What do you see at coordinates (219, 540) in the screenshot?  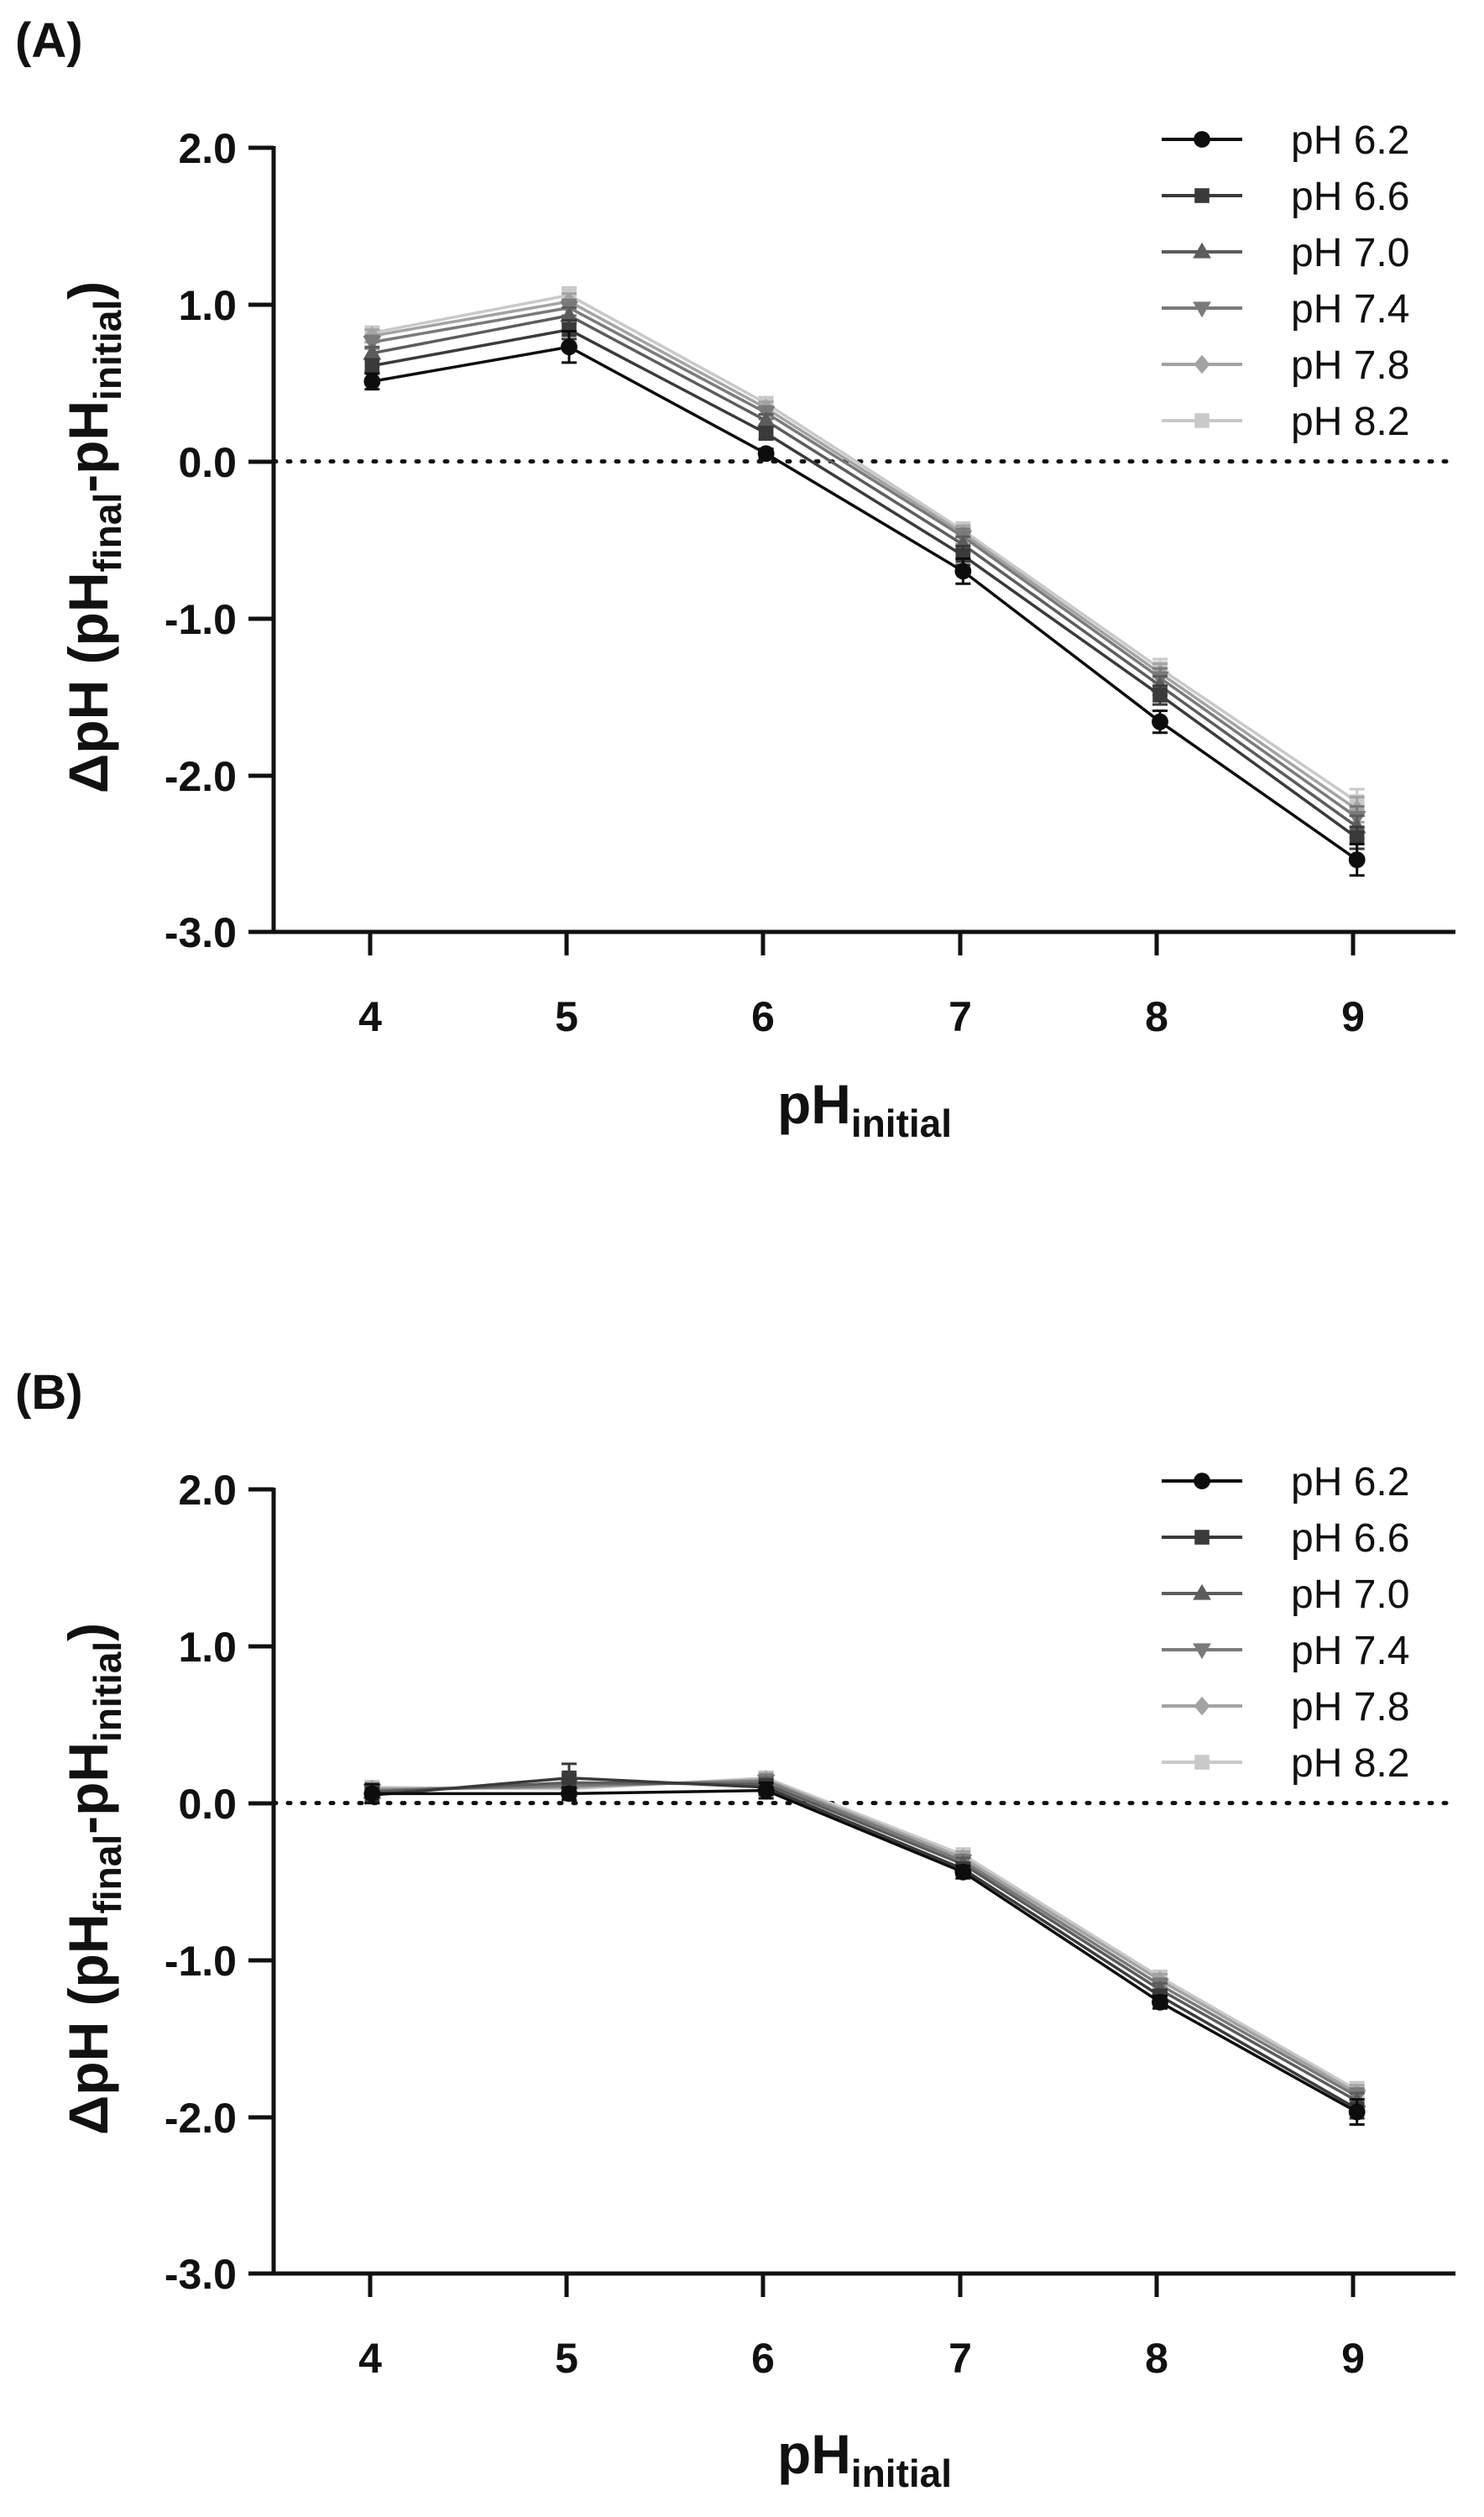 I see `panel-a-y-ticks: 2.0 1.0 0.0 -1.0 -2.0 -3.0` at bounding box center [219, 540].